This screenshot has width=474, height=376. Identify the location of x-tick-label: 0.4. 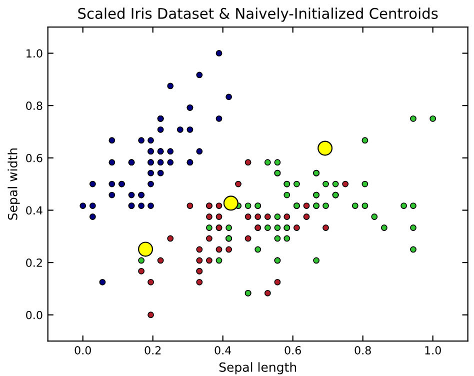
(223, 350).